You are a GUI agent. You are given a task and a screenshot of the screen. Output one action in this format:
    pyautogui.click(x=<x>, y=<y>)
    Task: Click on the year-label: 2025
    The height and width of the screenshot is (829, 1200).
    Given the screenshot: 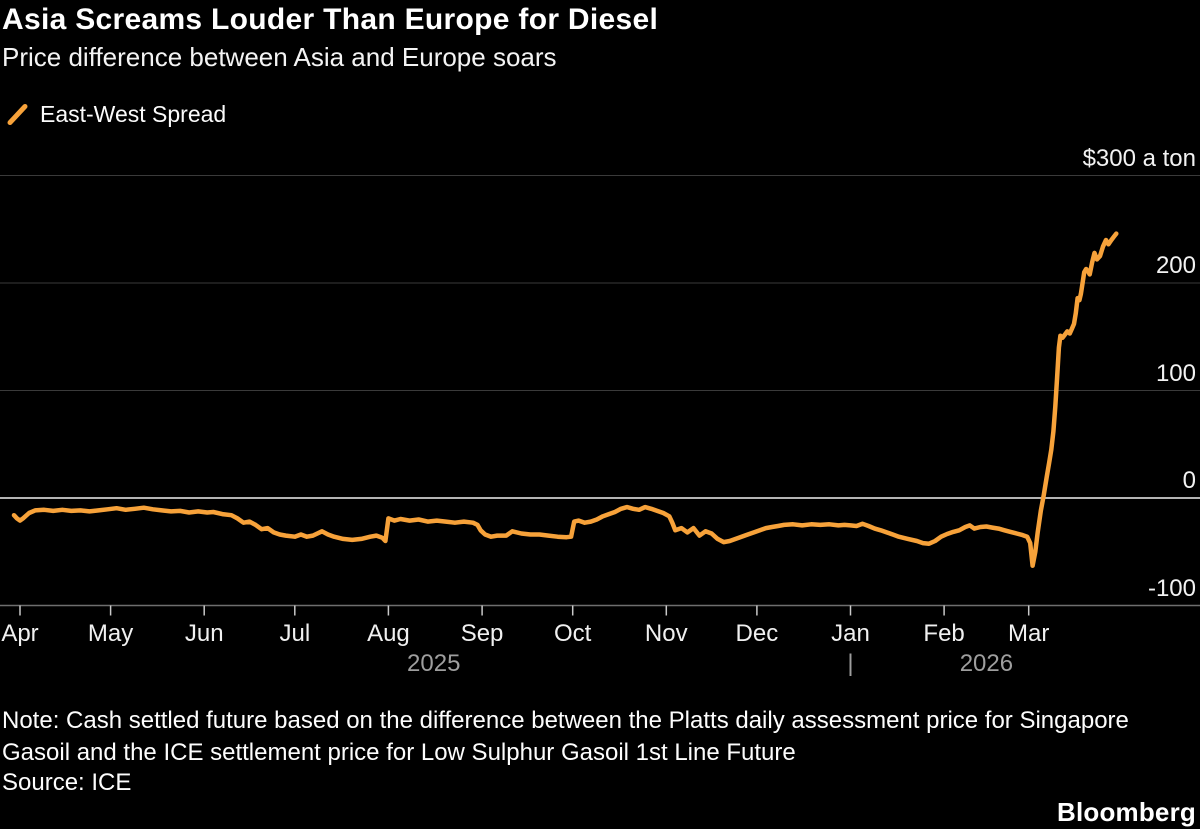 What is the action you would take?
    pyautogui.click(x=434, y=663)
    